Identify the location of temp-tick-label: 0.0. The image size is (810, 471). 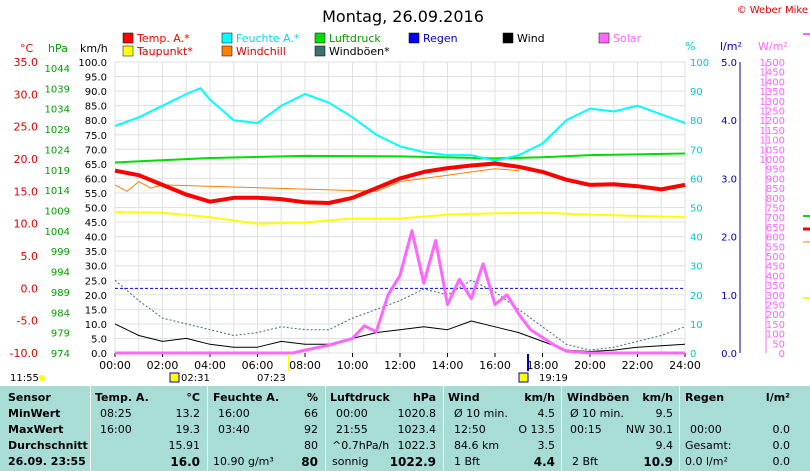
(30, 288).